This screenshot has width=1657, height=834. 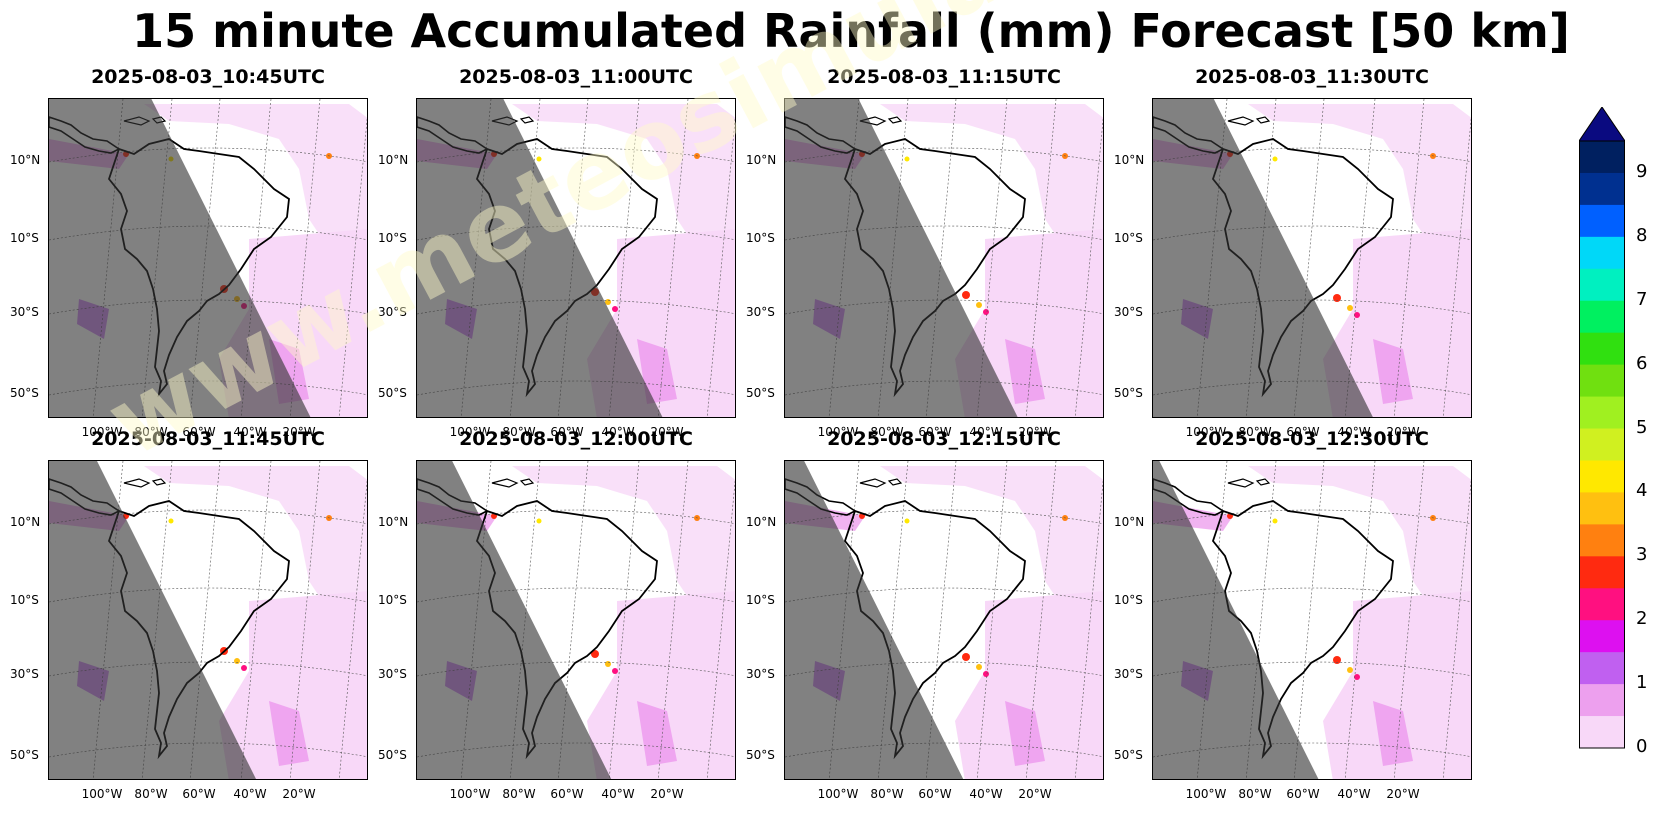 What do you see at coordinates (208, 439) in the screenshot?
I see `panel-timestamp: 2025-08-03_11:45UTC` at bounding box center [208, 439].